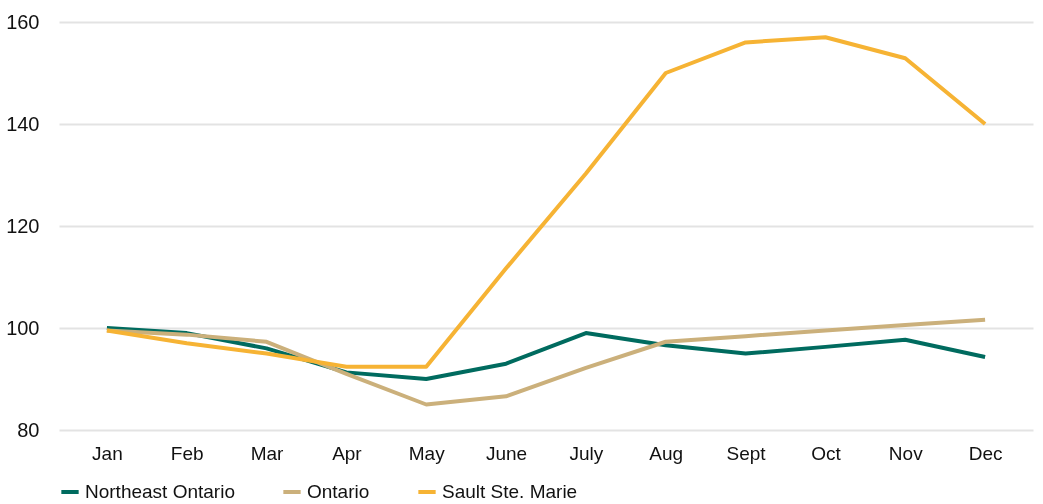  Describe the element at coordinates (666, 453) in the screenshot. I see `x-tick-label: Aug` at that location.